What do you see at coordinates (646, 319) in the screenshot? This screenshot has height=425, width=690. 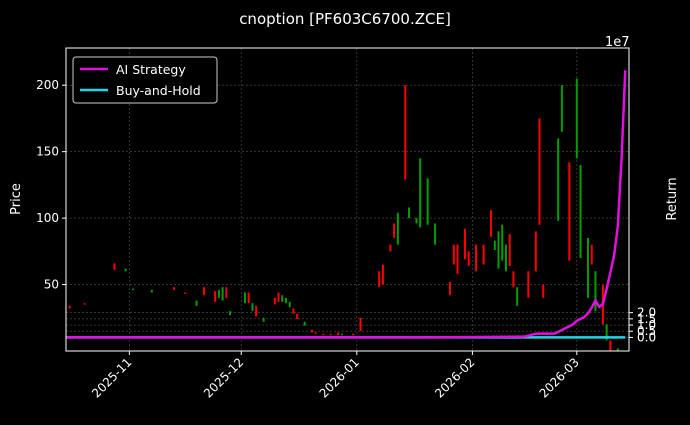 I see `y2-tick-label: 1.5` at bounding box center [646, 319].